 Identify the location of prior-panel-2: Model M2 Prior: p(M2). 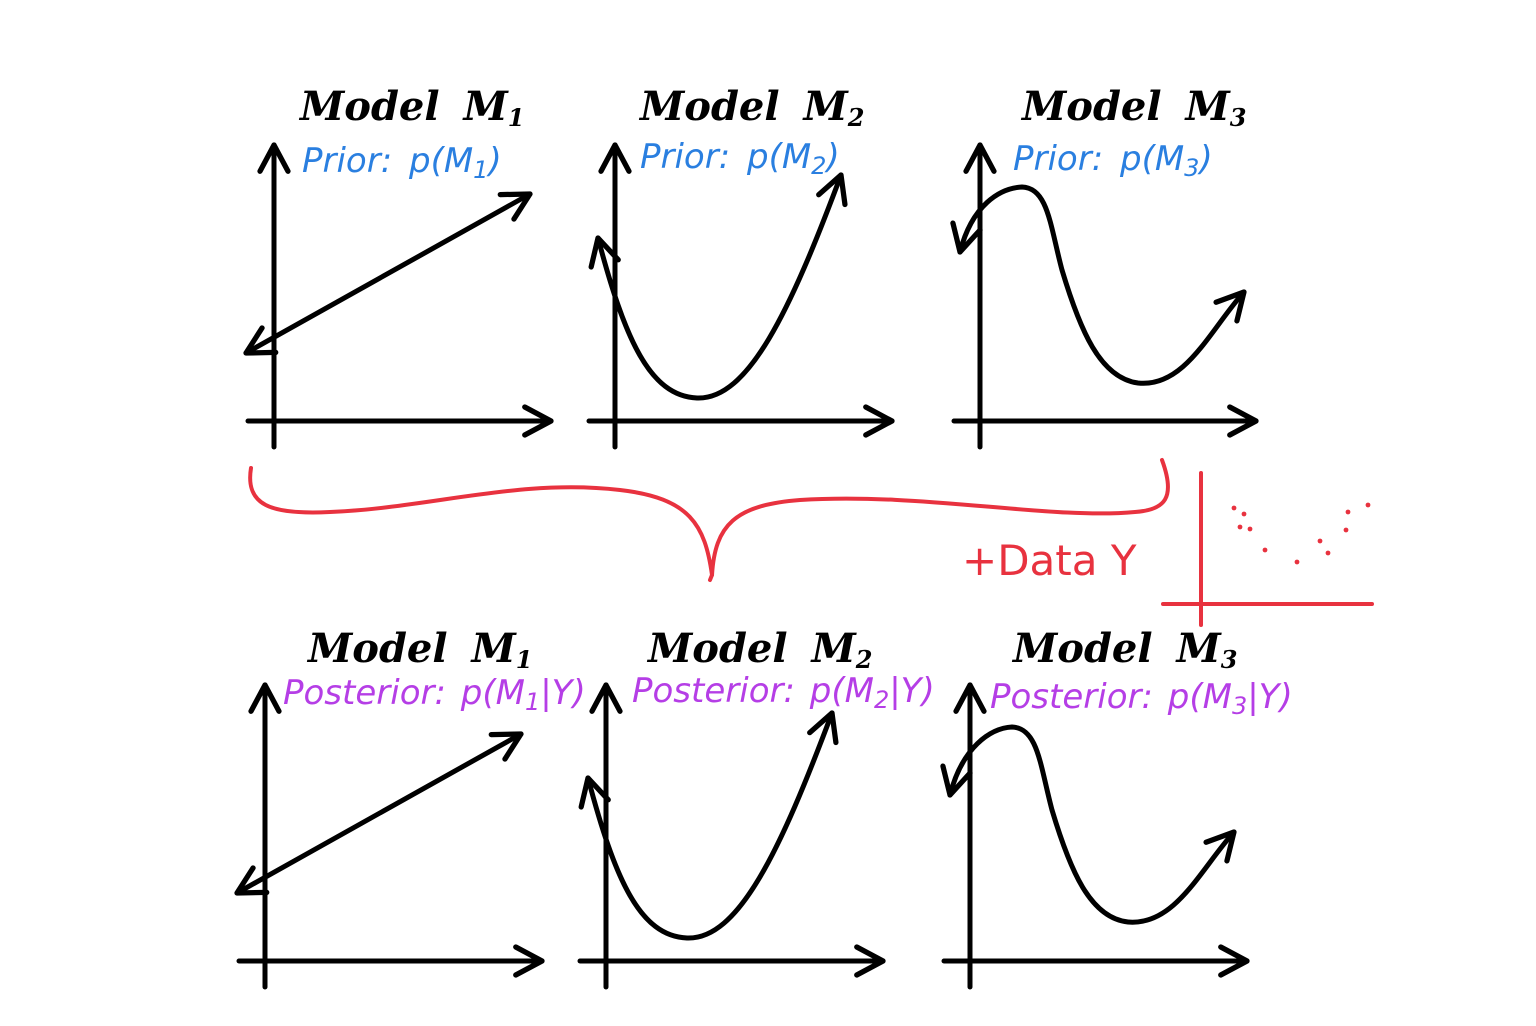
(740, 266).